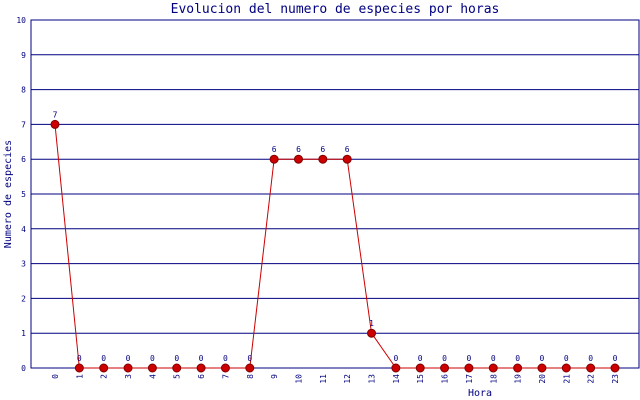 Image resolution: width=640 pixels, height=400 pixels. Describe the element at coordinates (23, 90) in the screenshot. I see `y-tick-label: 8` at that location.